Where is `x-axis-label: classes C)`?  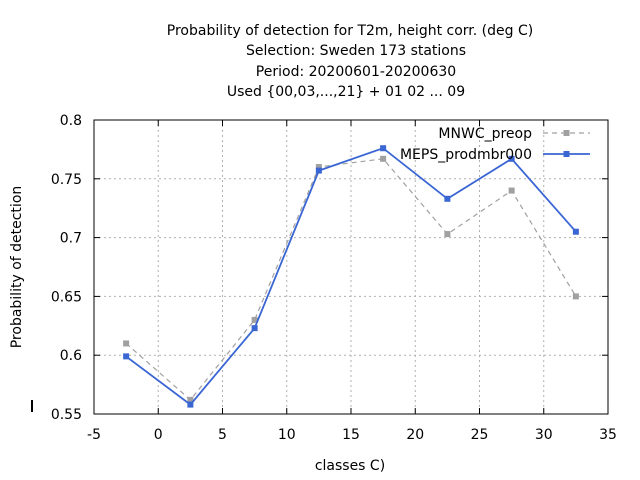 x-axis-label: classes C) is located at coordinates (350, 466).